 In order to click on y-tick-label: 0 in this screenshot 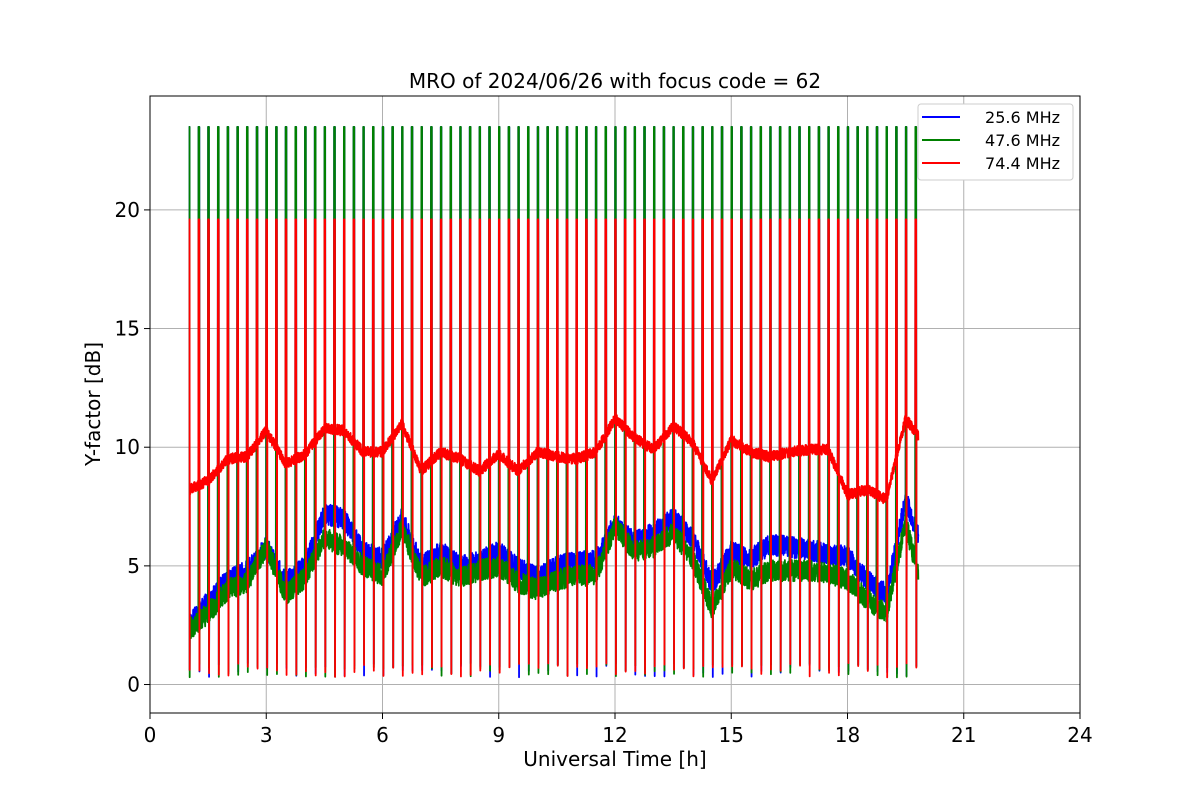, I will do `click(133, 685)`.